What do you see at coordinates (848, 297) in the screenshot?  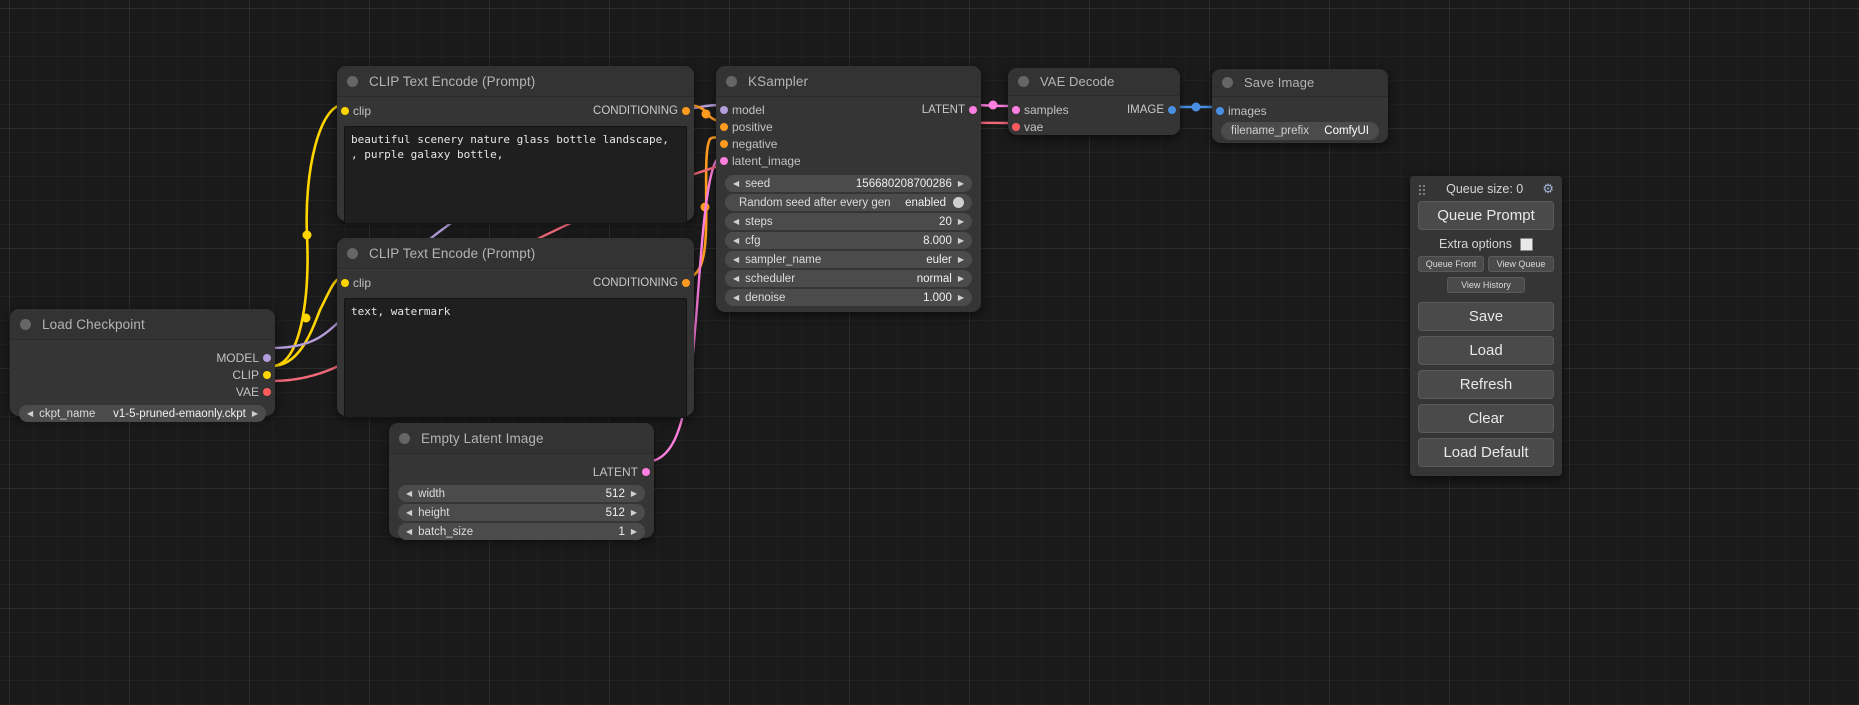 I see `widget-denoise: ◀ denoise 1.000 ▶` at bounding box center [848, 297].